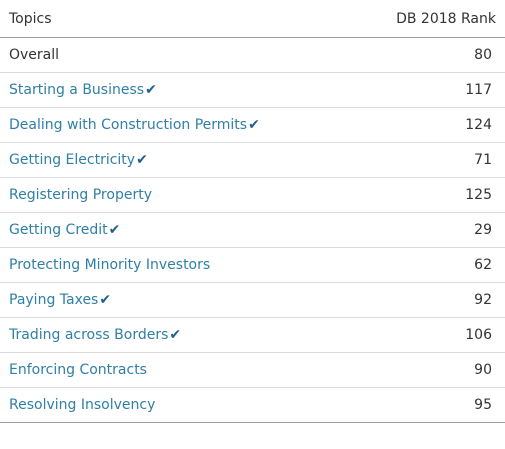 The image size is (505, 449). Describe the element at coordinates (445, 125) in the screenshot. I see `rank-cell: 124` at that location.